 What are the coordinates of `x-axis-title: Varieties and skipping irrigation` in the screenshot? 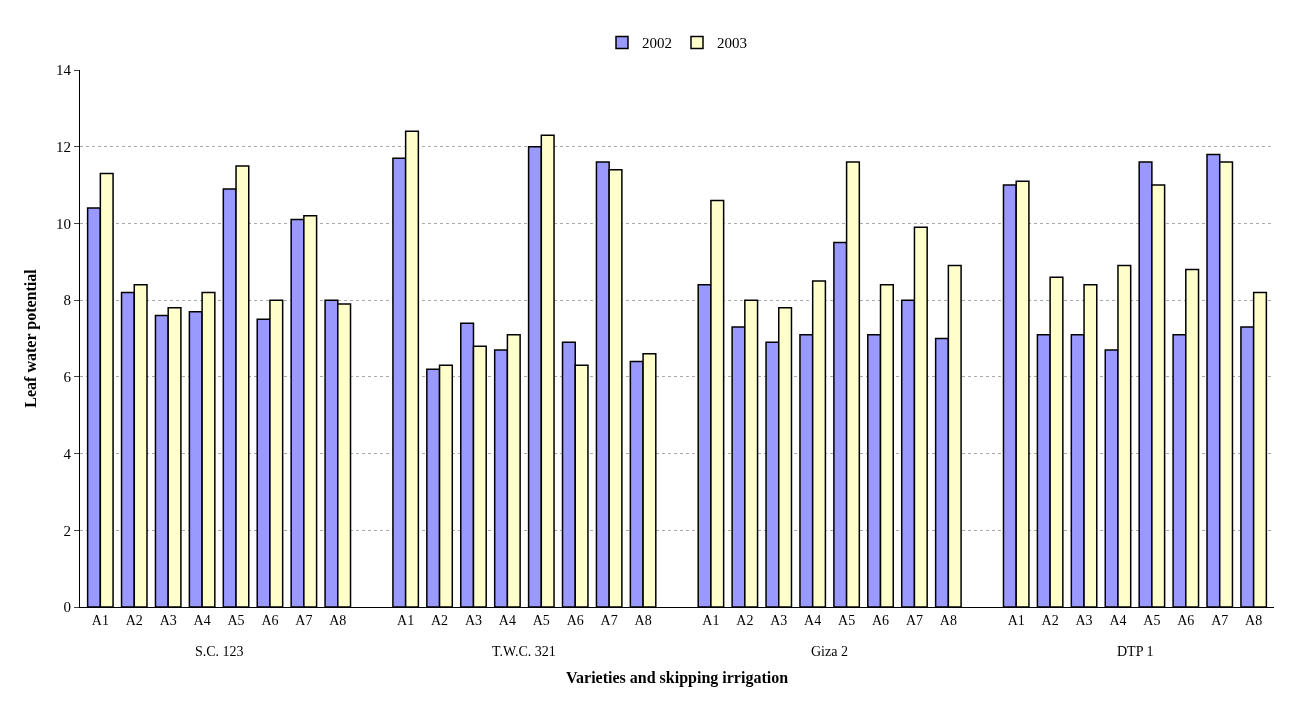 It's located at (677, 678).